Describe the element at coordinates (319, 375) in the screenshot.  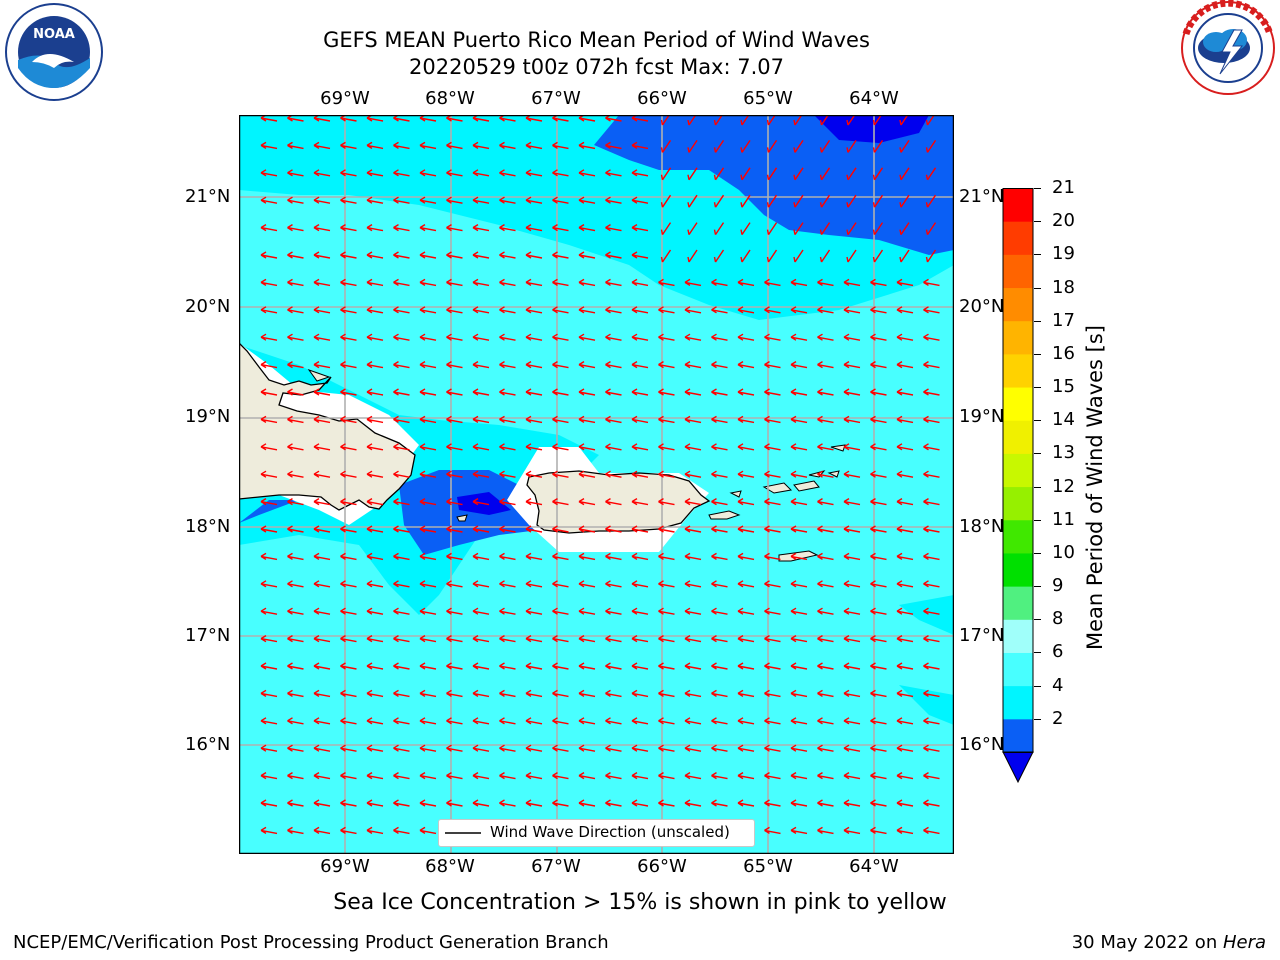
I see `land-samana` at that location.